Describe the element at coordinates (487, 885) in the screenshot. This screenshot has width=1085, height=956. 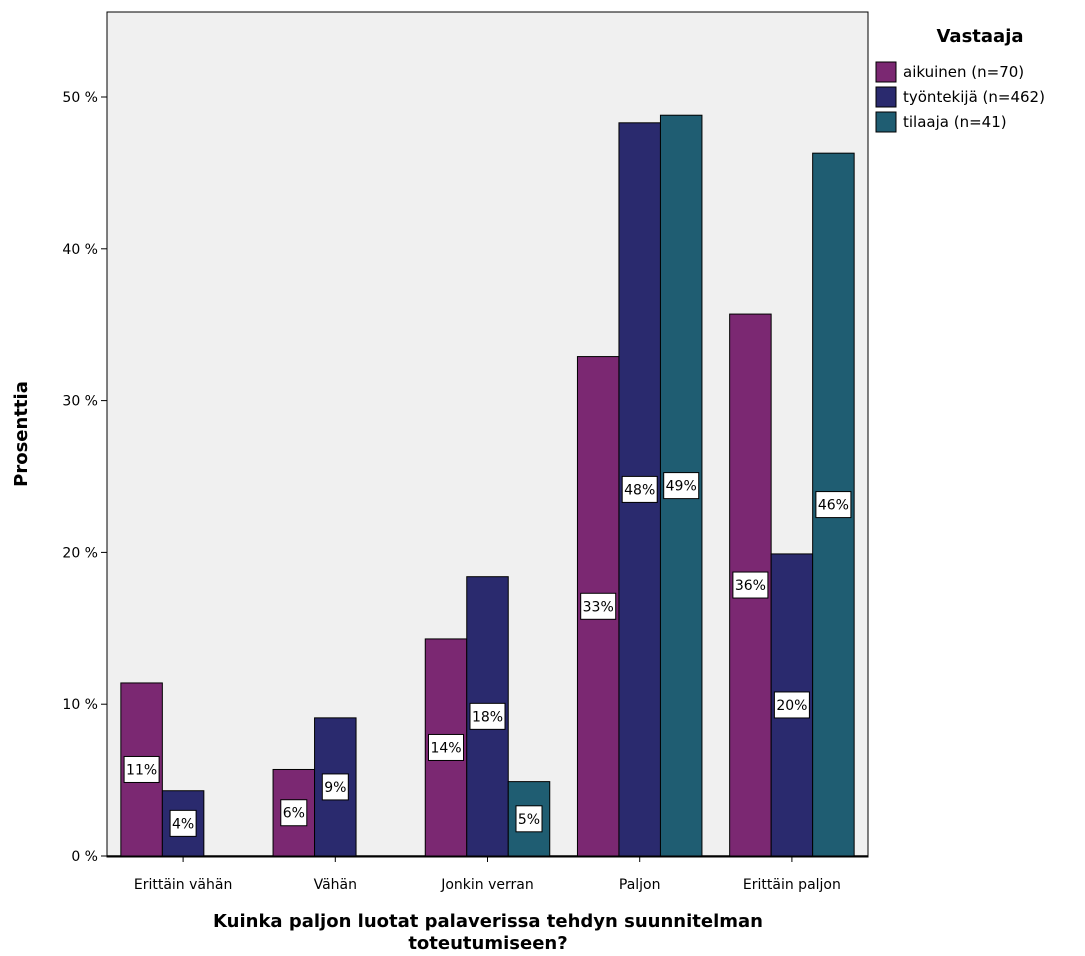
I see `x-tick-label: Jonkin verran` at that location.